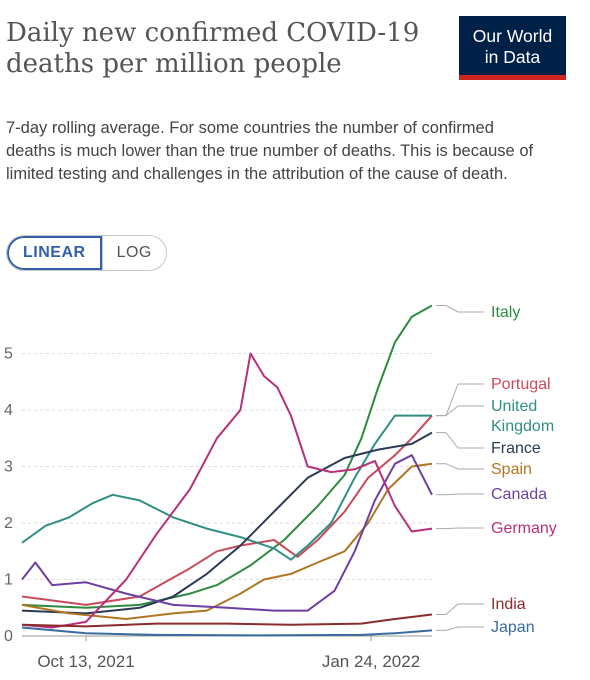 This screenshot has width=590, height=680. Describe the element at coordinates (512, 36) in the screenshot. I see `logo-line-1: Our World` at that location.